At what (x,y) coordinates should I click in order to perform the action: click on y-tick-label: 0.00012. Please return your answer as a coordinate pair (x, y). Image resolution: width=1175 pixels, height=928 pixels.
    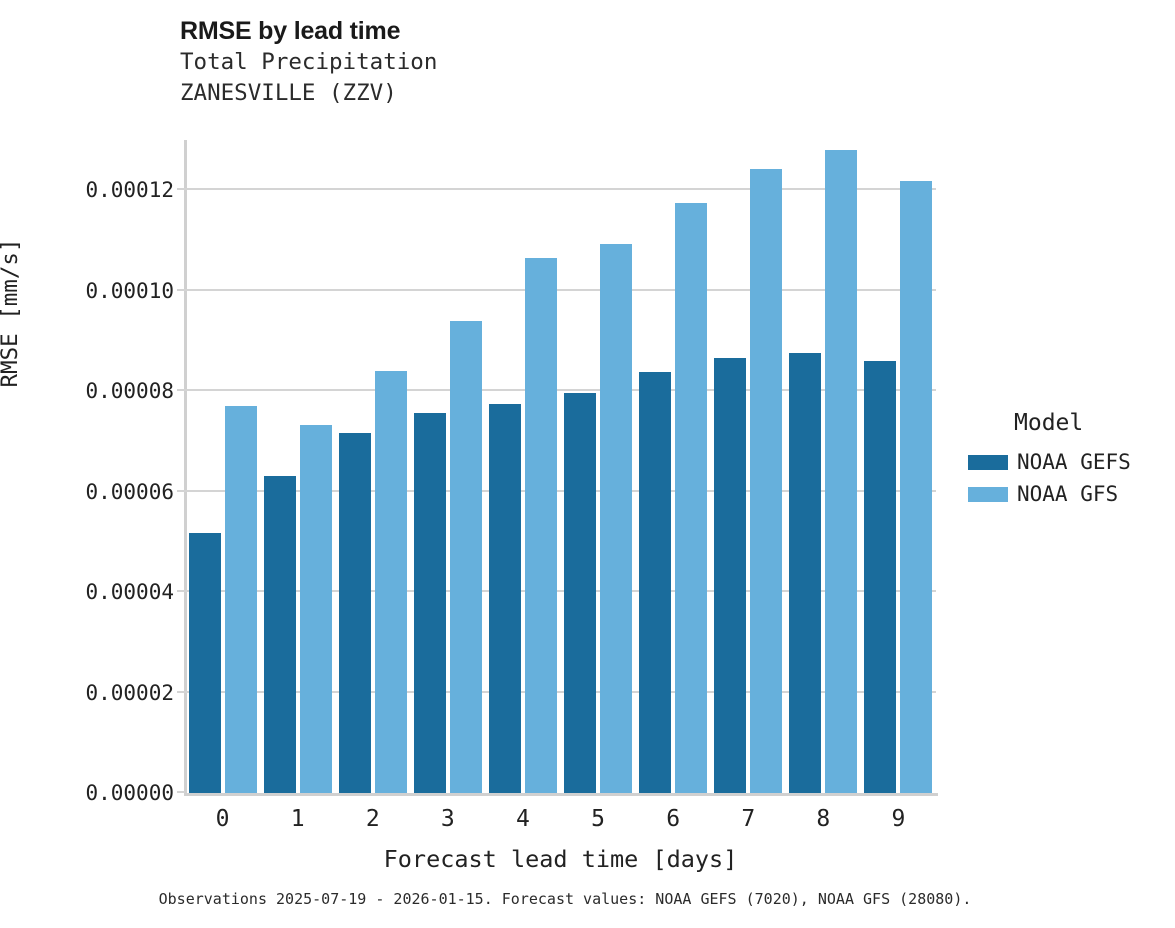
    Looking at the image, I should click on (129, 190).